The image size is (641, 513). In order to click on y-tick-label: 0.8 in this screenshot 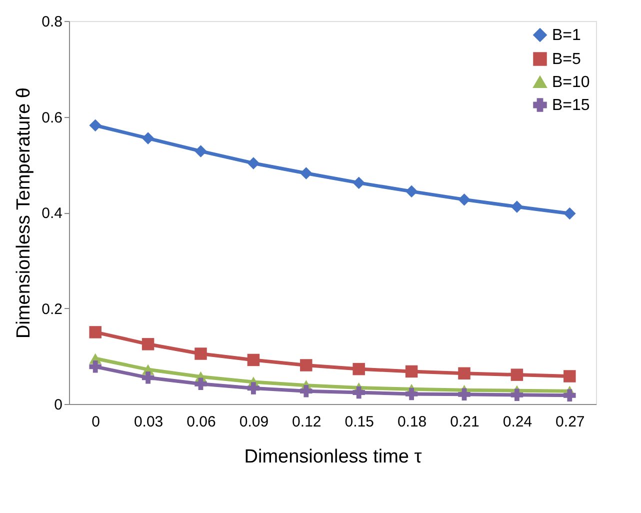, I will do `click(52, 22)`.